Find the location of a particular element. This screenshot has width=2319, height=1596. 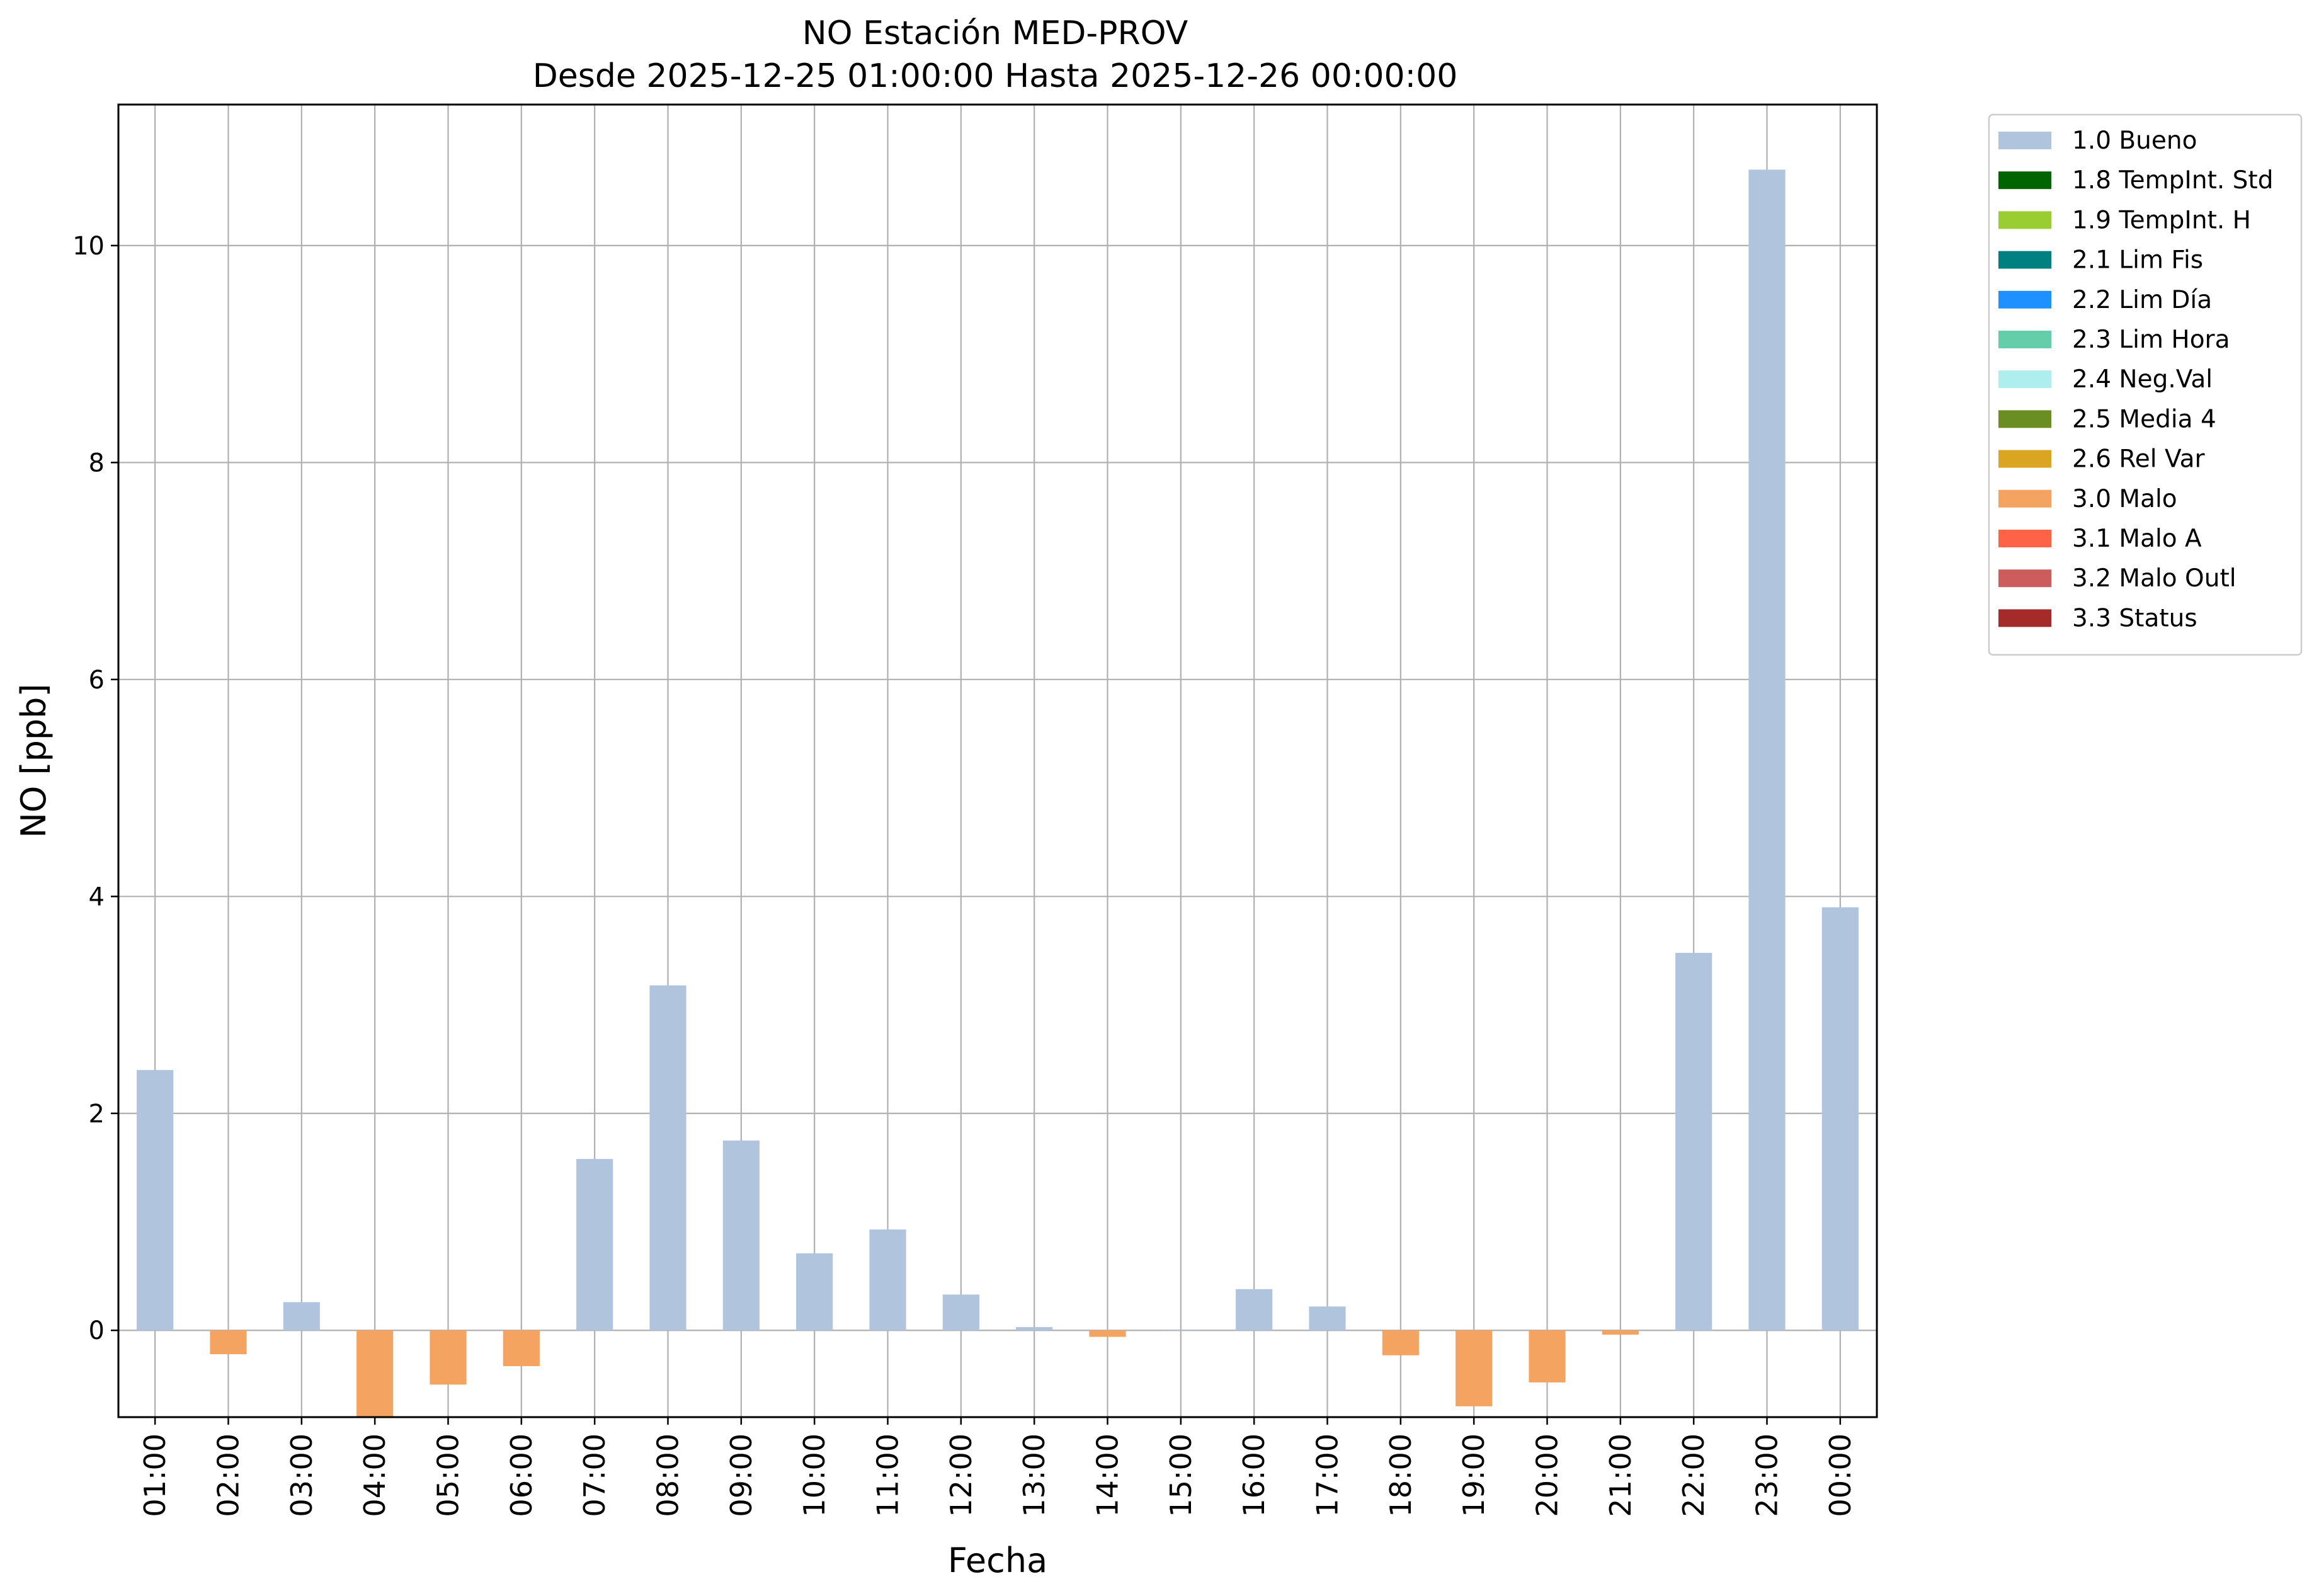

x-tick-label: 08:00 is located at coordinates (668, 1475).